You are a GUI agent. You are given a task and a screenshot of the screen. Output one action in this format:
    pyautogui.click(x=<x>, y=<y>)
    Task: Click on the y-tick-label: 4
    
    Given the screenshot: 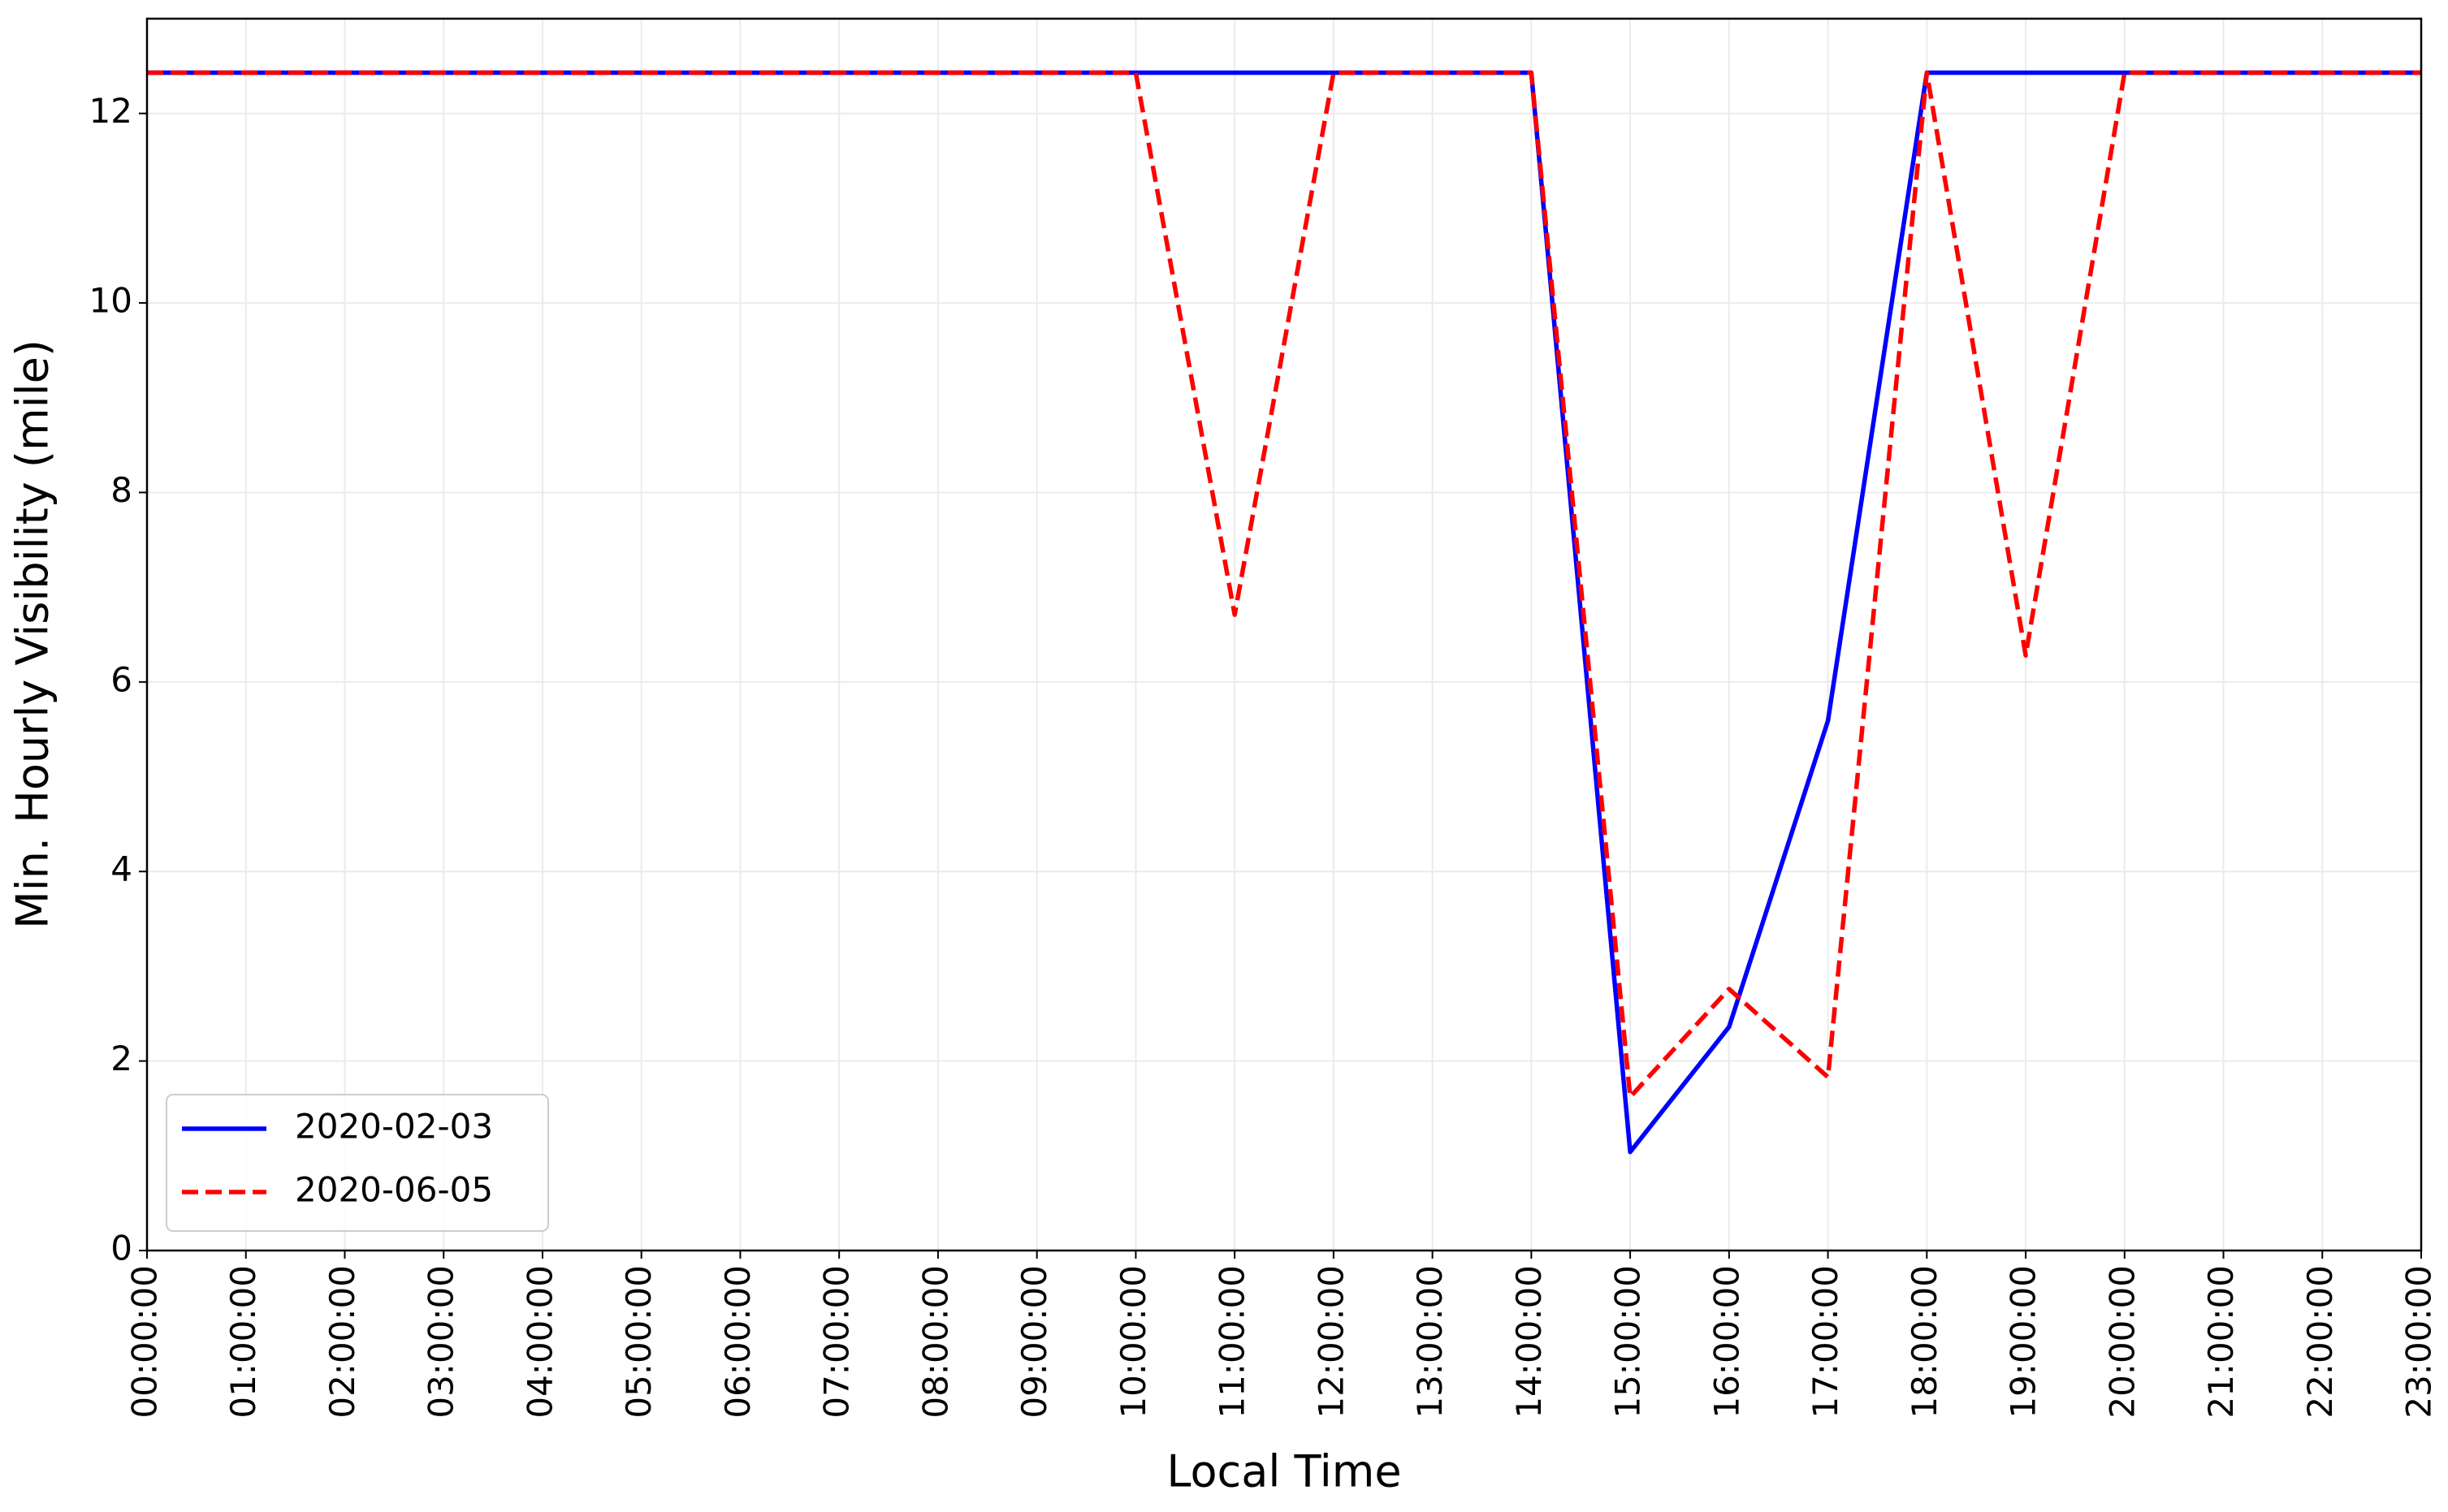 What is the action you would take?
    pyautogui.click(x=121, y=869)
    